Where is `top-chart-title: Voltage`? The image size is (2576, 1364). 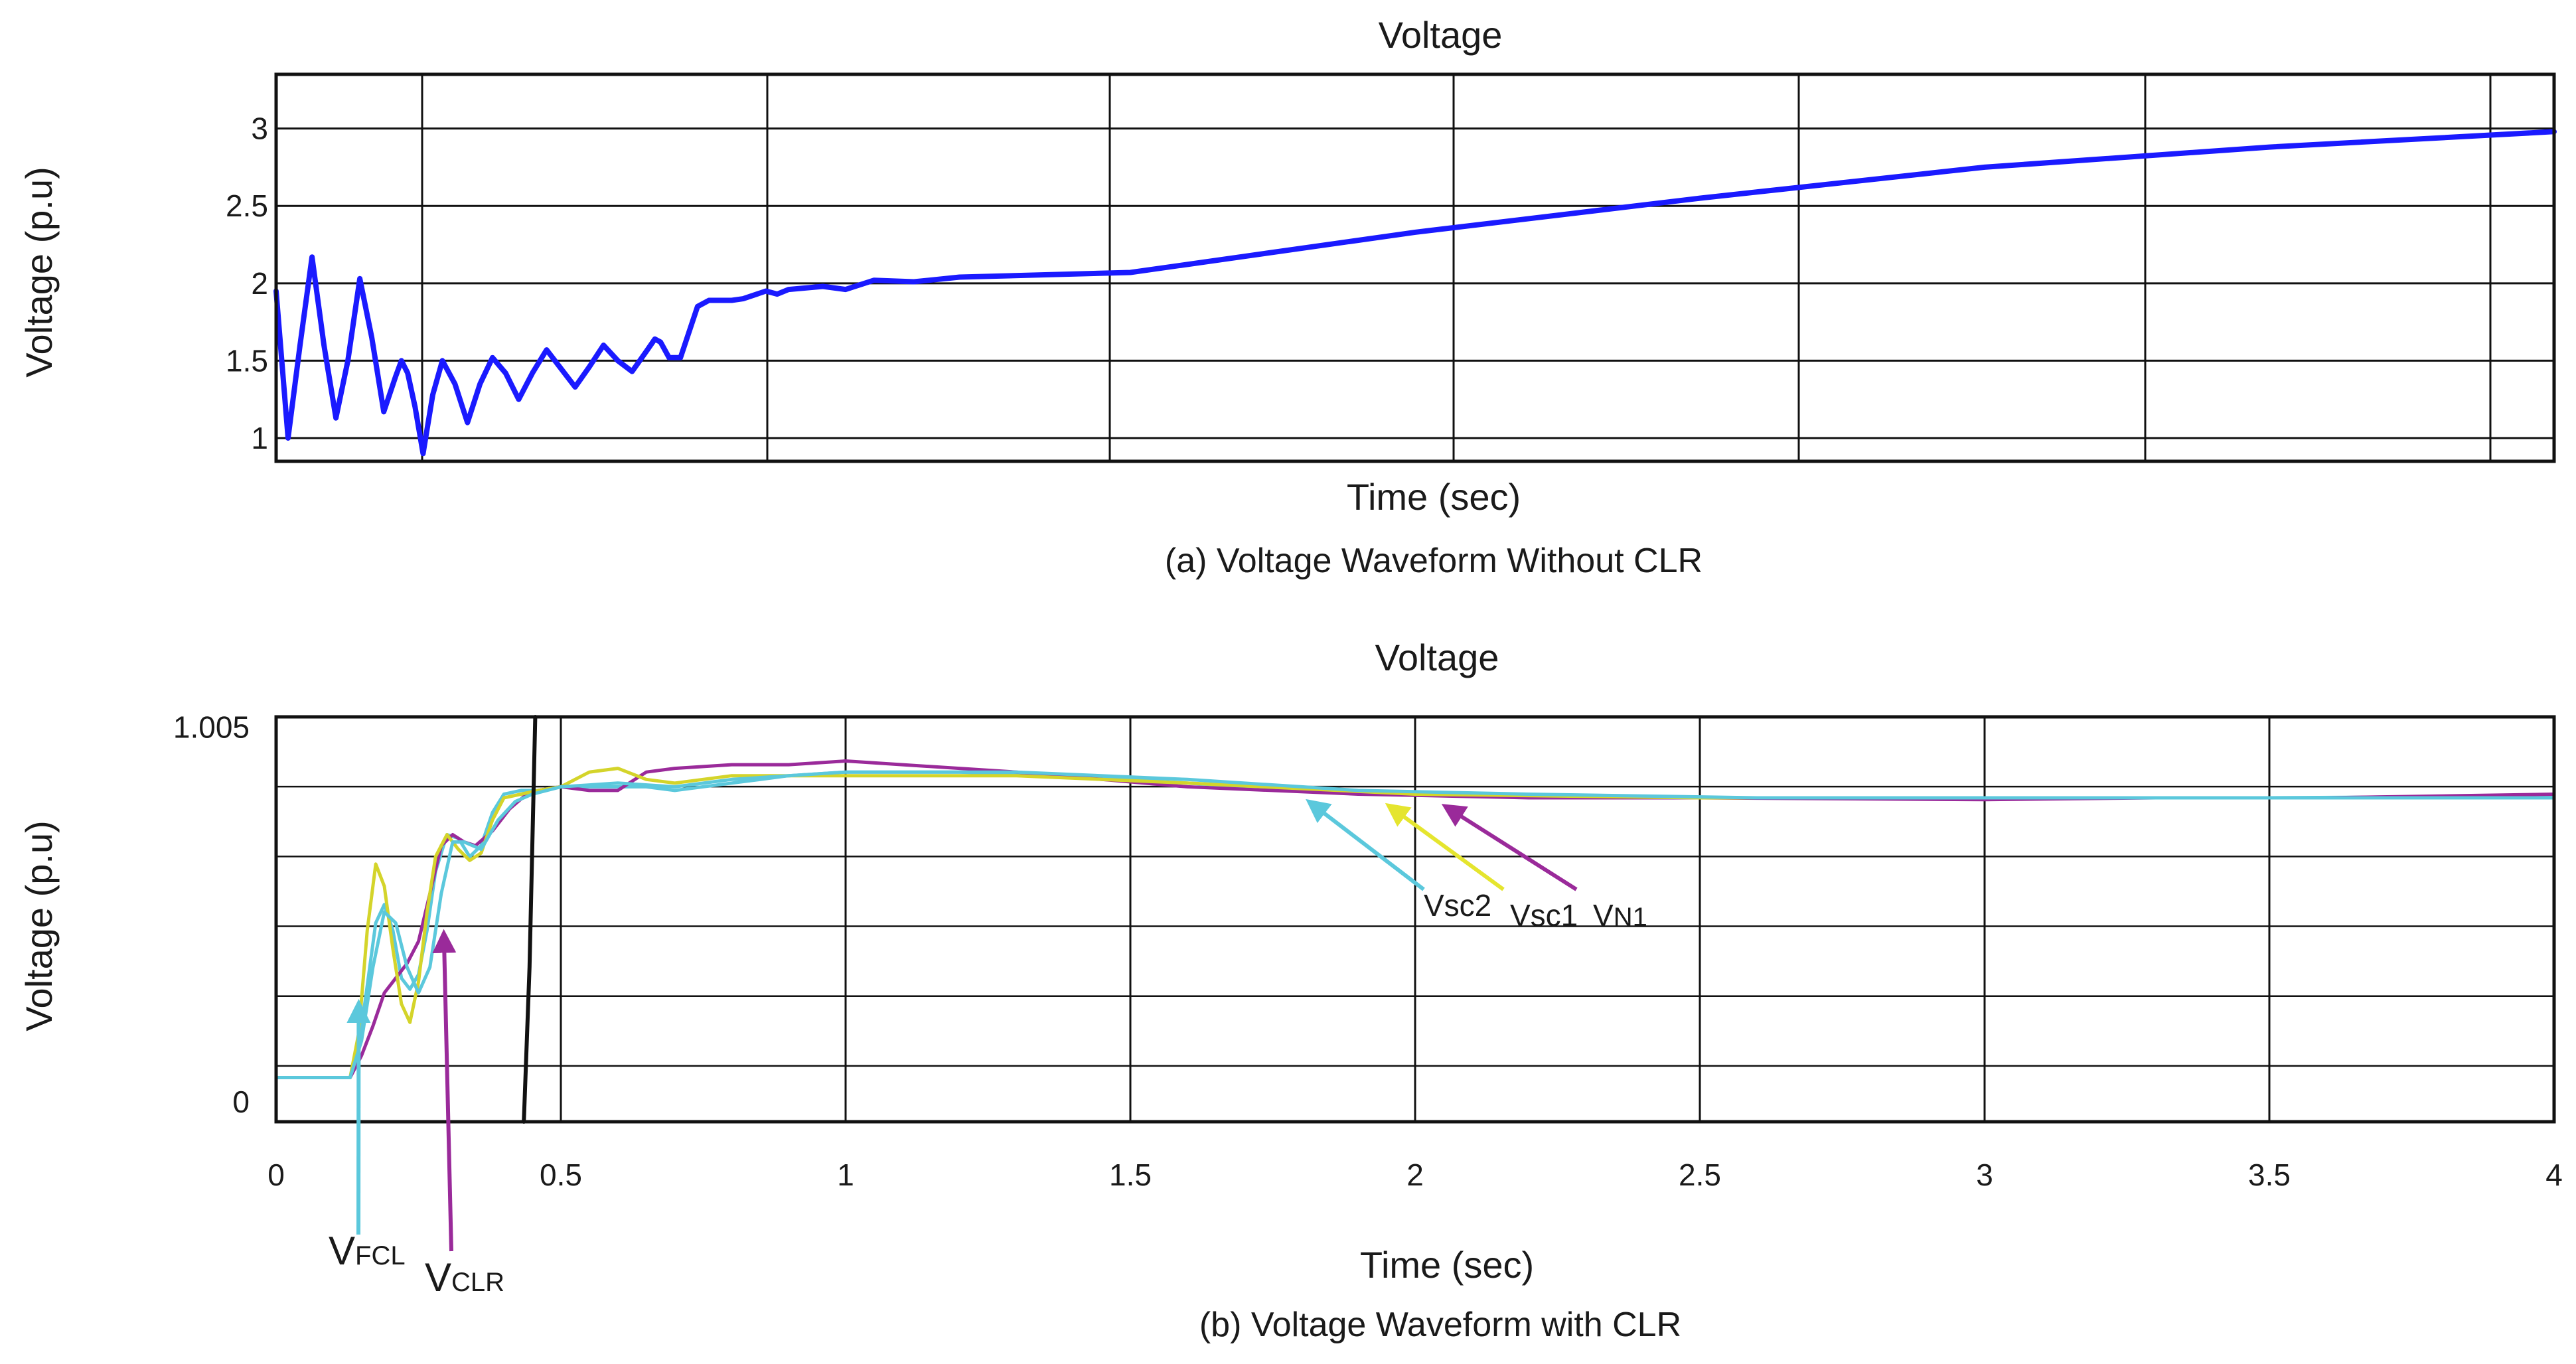 top-chart-title: Voltage is located at coordinates (1441, 35).